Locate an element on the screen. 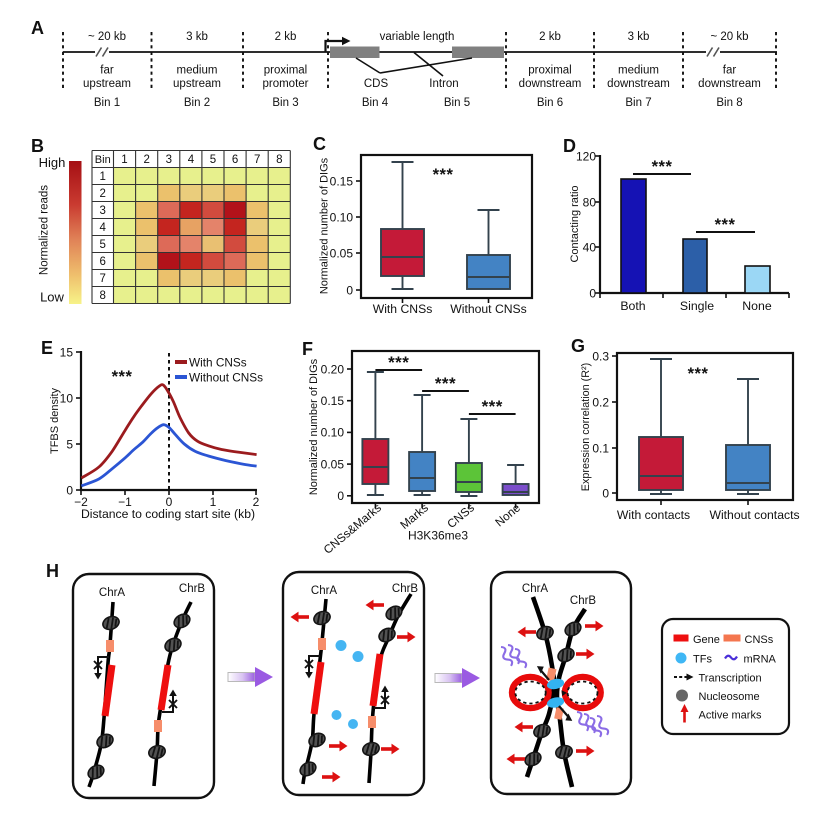 This screenshot has width=827, height=819. svg-text: A is located at coordinates (37, 28).